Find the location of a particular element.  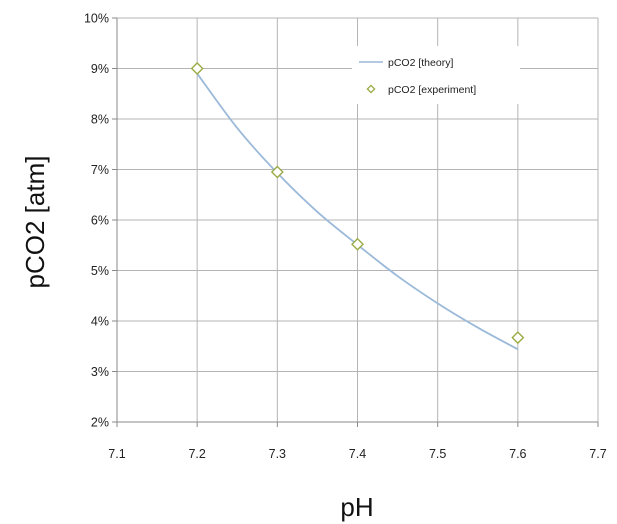

x-tick-label: 7.5 is located at coordinates (437, 454).